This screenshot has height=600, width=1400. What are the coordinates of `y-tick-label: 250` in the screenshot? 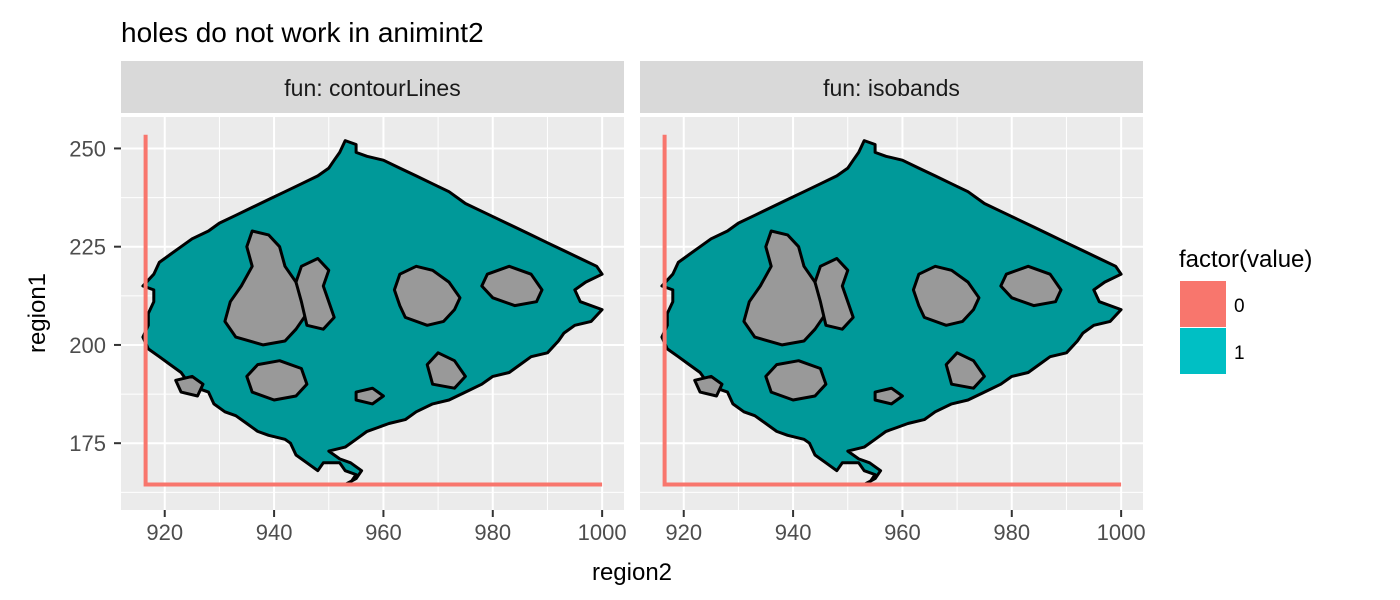 It's located at (87, 148).